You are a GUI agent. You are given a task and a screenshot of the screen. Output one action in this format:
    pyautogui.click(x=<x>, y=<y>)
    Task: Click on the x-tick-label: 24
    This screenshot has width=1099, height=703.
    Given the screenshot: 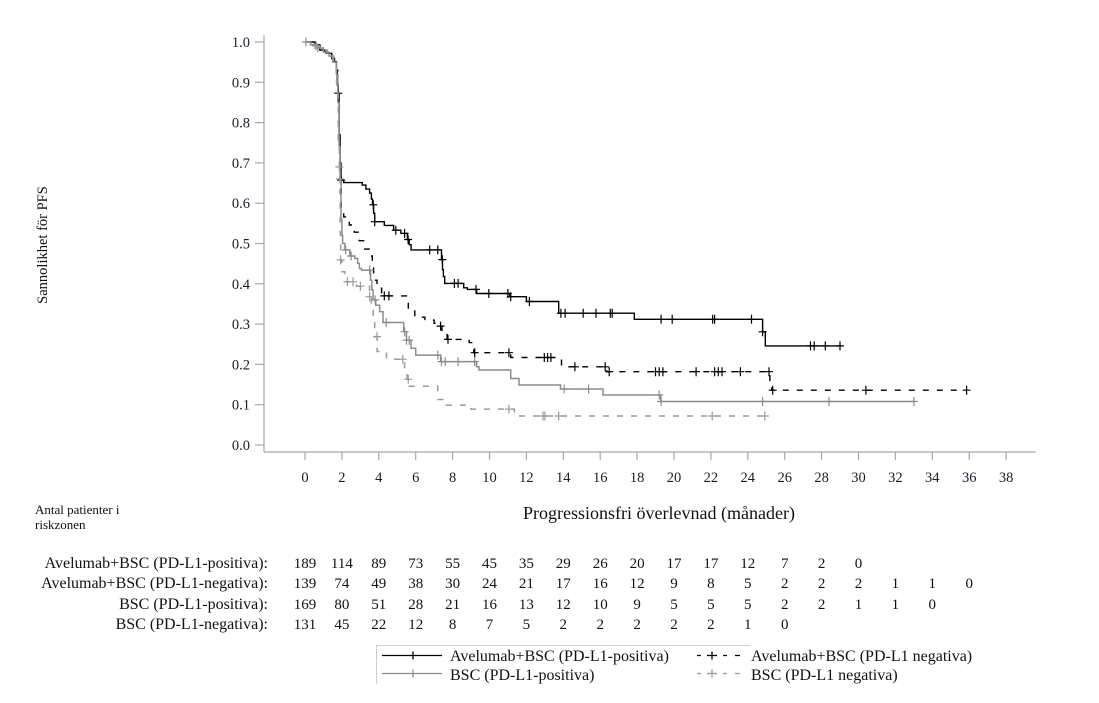 What is the action you would take?
    pyautogui.click(x=748, y=478)
    